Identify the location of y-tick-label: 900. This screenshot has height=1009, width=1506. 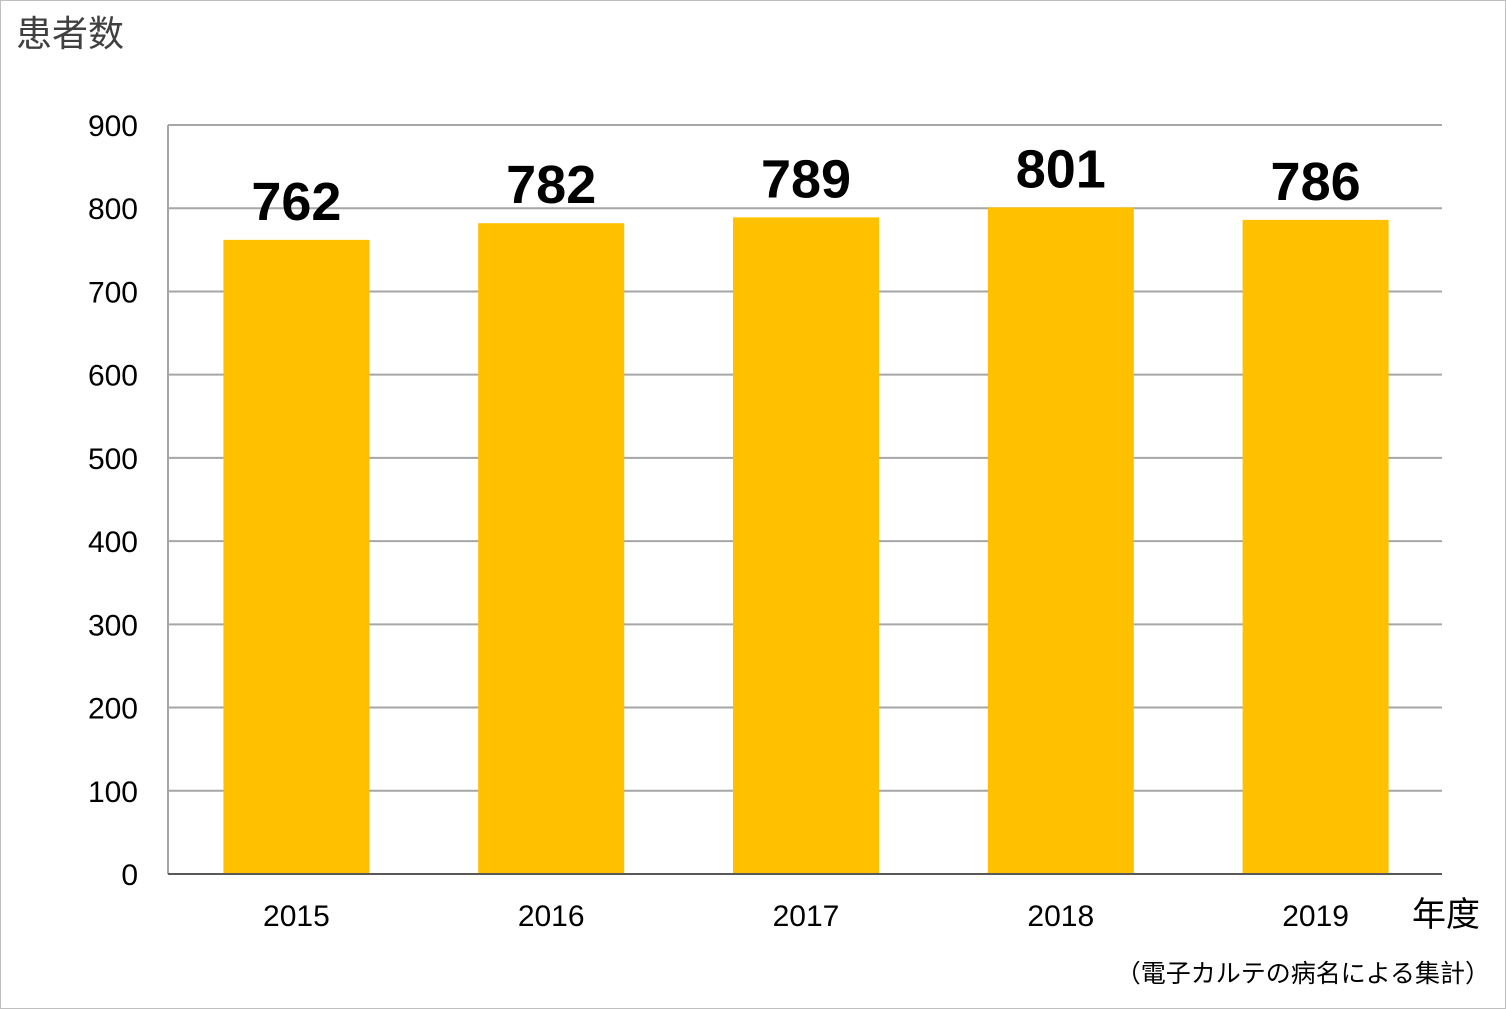
(113, 126).